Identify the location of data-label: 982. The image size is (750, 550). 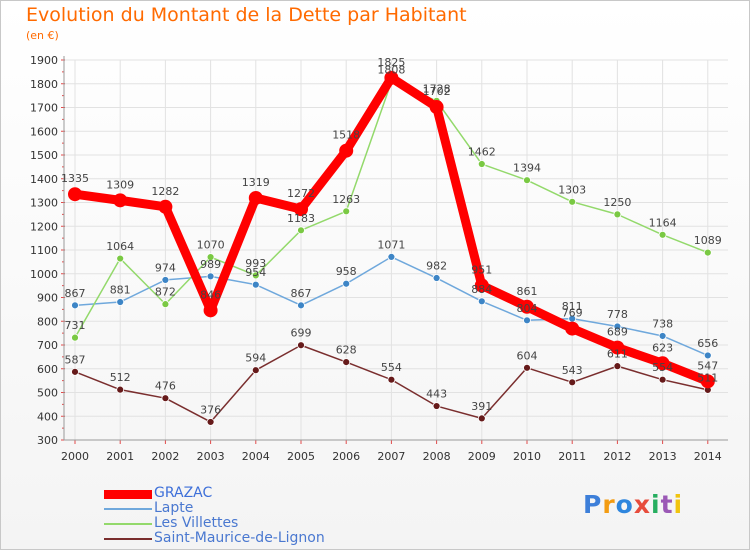
(436, 266).